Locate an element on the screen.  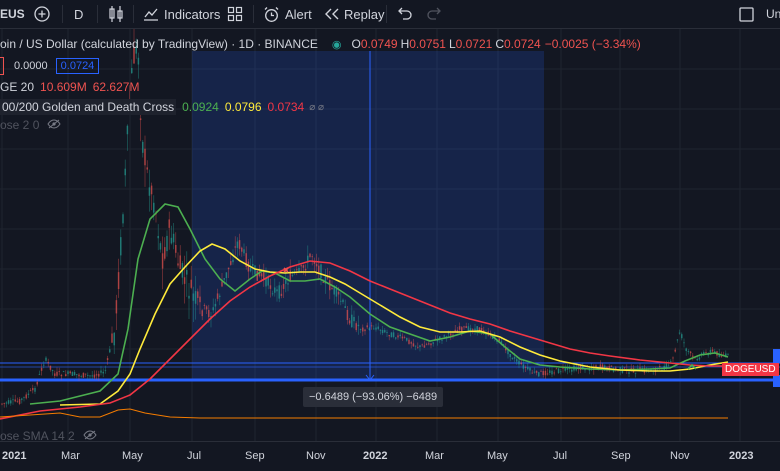
legend-volume-row: GE 20 10.609M 62.627M is located at coordinates (69, 87).